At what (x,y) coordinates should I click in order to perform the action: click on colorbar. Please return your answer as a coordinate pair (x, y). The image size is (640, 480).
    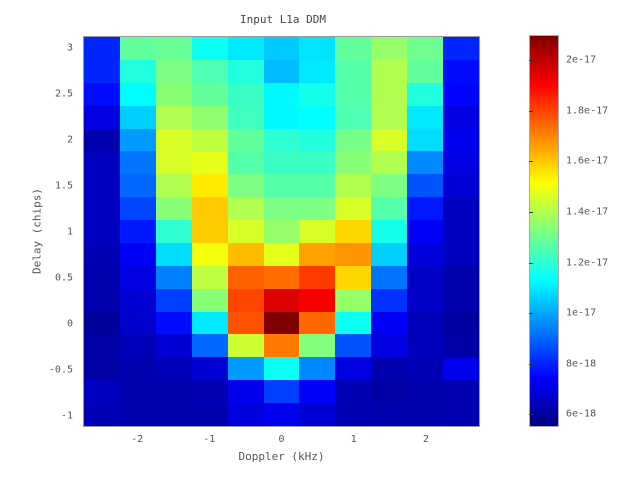
    Looking at the image, I should click on (544, 231).